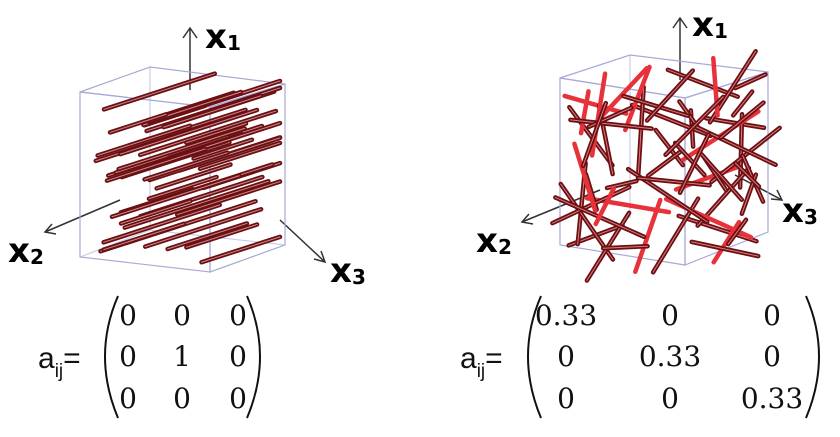  What do you see at coordinates (800, 211) in the screenshot?
I see `right-x3-label: x3` at bounding box center [800, 211].